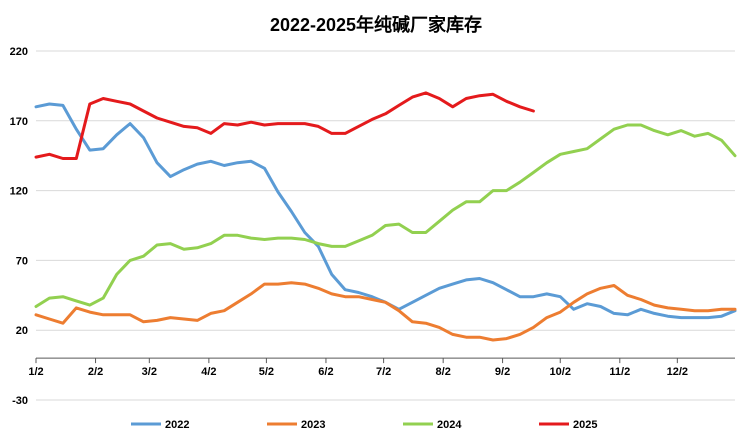 This screenshot has height=447, width=751. I want to click on series-line-2023, so click(385, 311).